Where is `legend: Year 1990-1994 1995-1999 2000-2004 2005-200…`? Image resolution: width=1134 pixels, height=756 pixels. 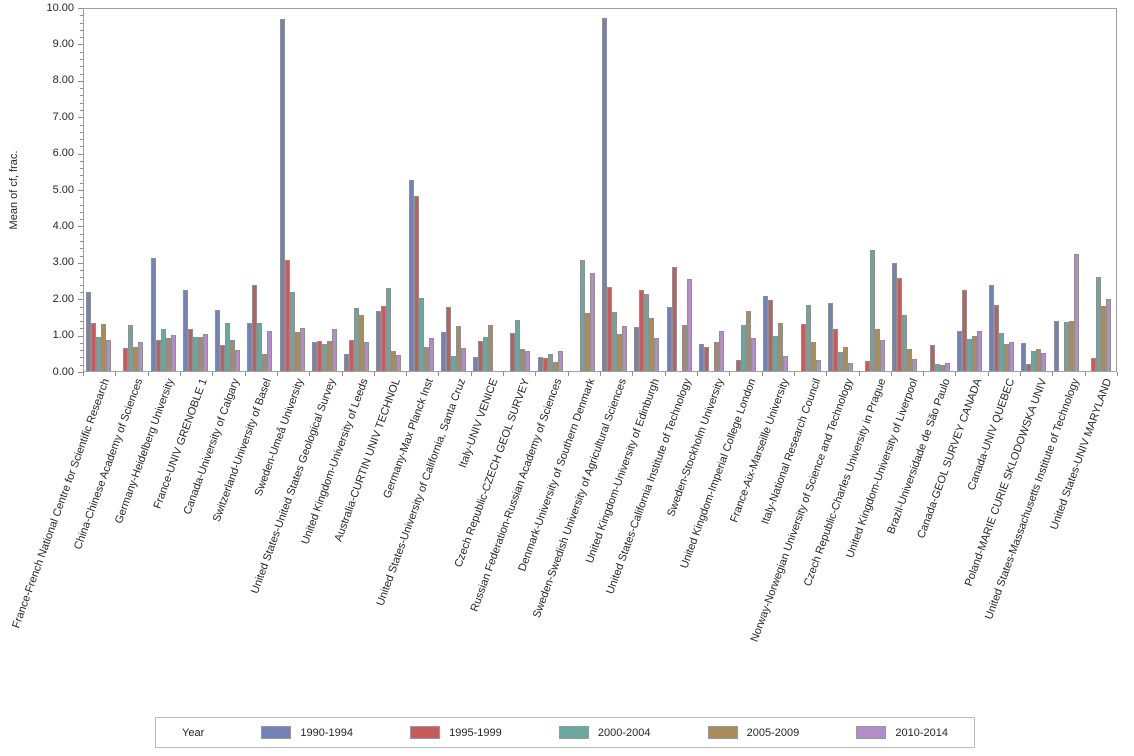
legend: Year 1990-1994 1995-1999 2000-2004 2005-200… is located at coordinates (565, 732).